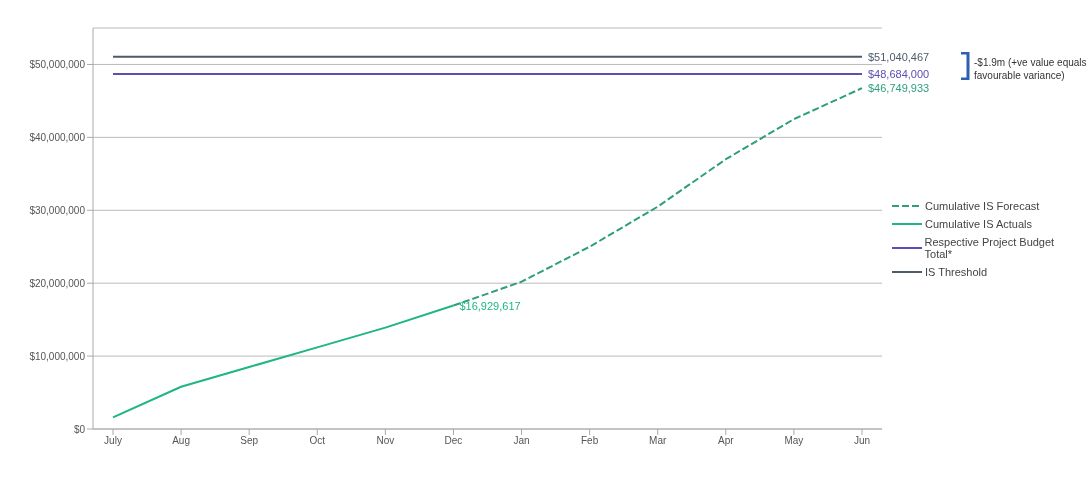 This screenshot has width=1090, height=477. I want to click on y-tick-label: $50,000,000, so click(57, 64).